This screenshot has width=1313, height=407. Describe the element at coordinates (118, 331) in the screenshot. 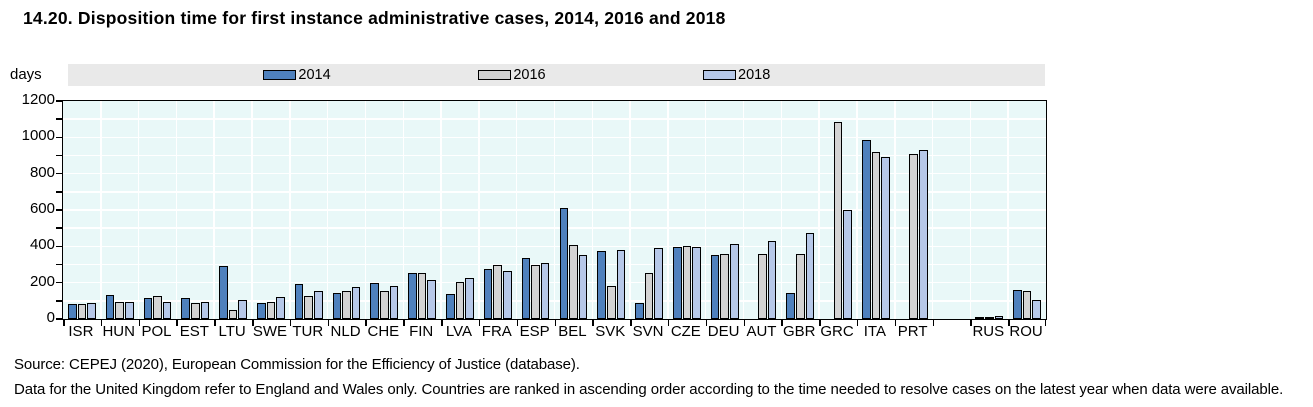

I see `x-axis-label-HUN: HUN` at that location.